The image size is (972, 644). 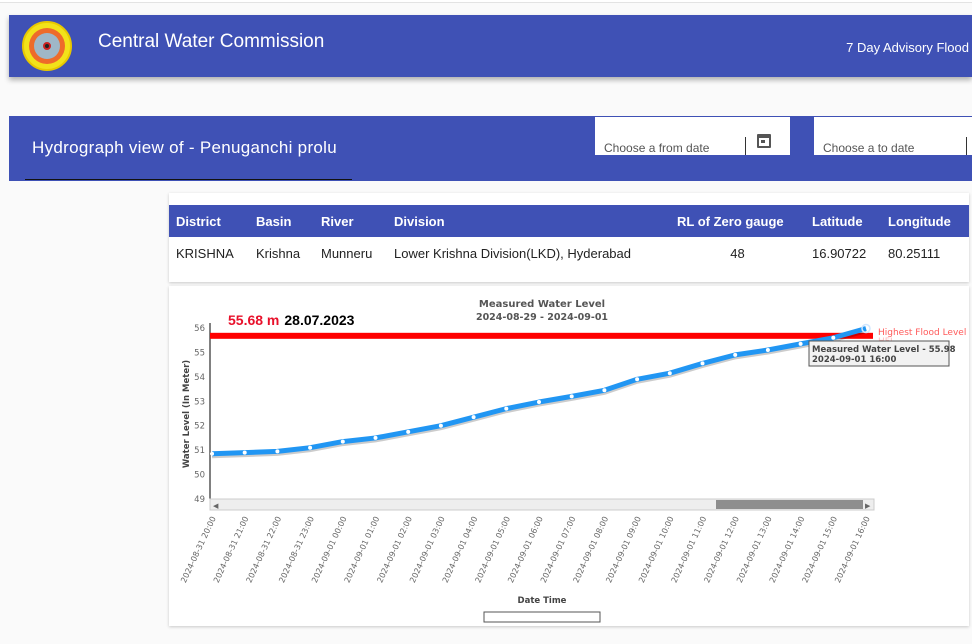 I want to click on hfl-value: 55.68 m, so click(x=253, y=320).